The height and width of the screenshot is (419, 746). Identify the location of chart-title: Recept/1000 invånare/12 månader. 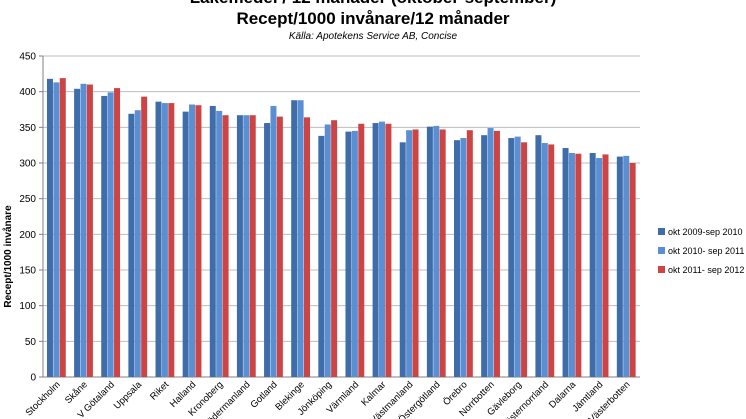
(373, 18).